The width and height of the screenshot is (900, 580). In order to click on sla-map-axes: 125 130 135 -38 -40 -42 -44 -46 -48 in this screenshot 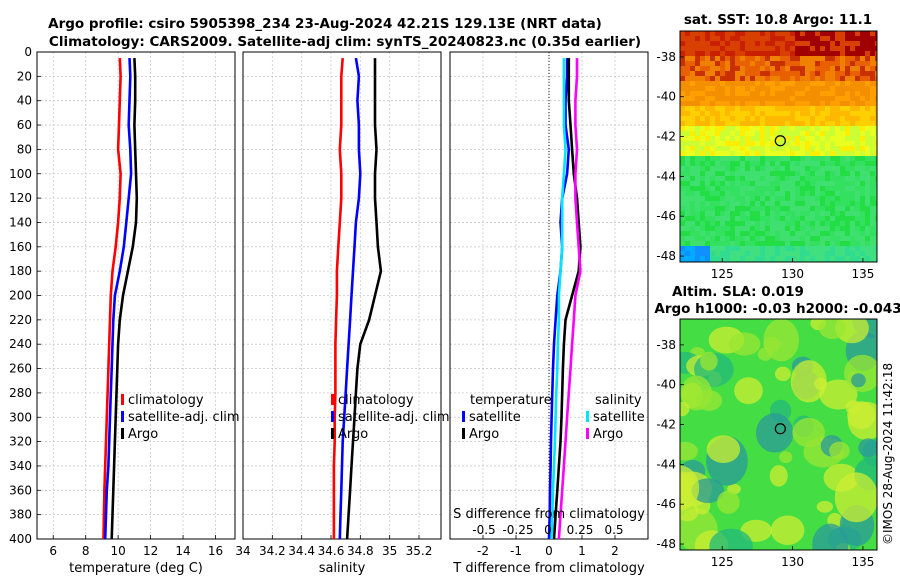, I will do `click(765, 453)`.